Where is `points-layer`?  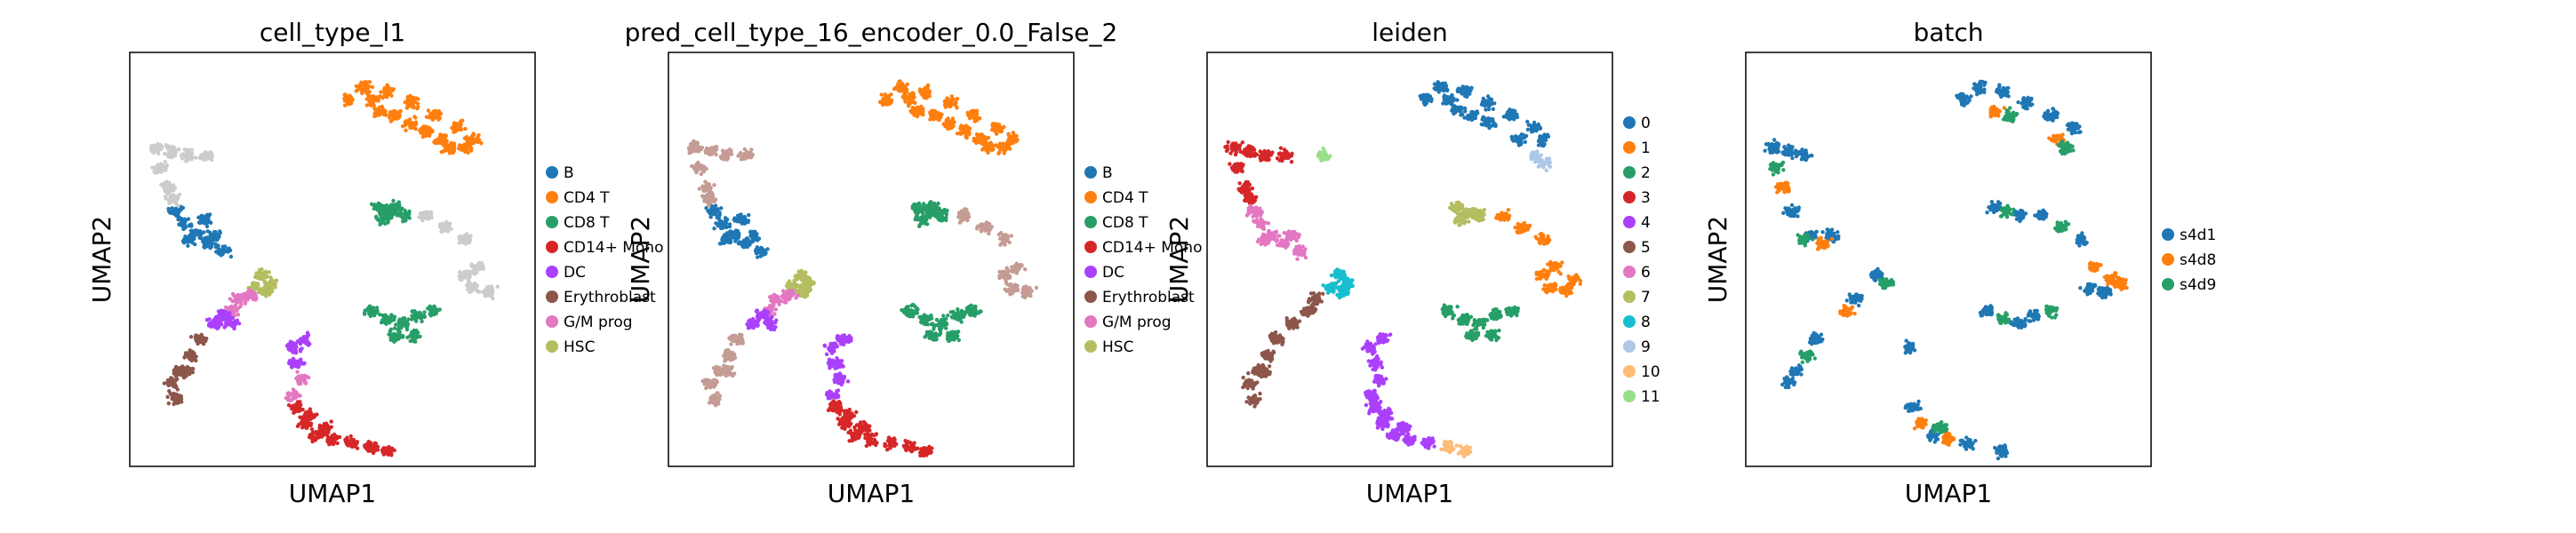 points-layer is located at coordinates (324, 268).